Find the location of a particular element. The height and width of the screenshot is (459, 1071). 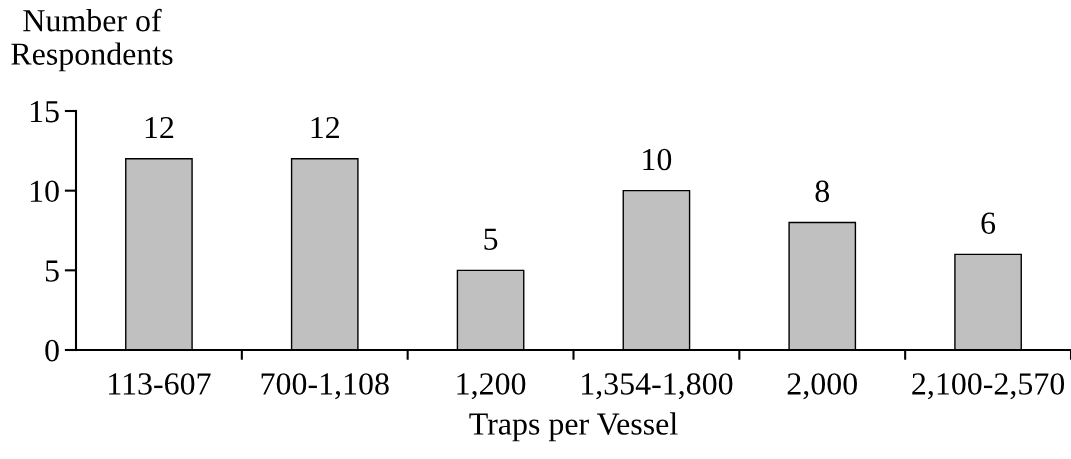

data-label: 8 is located at coordinates (822, 191).